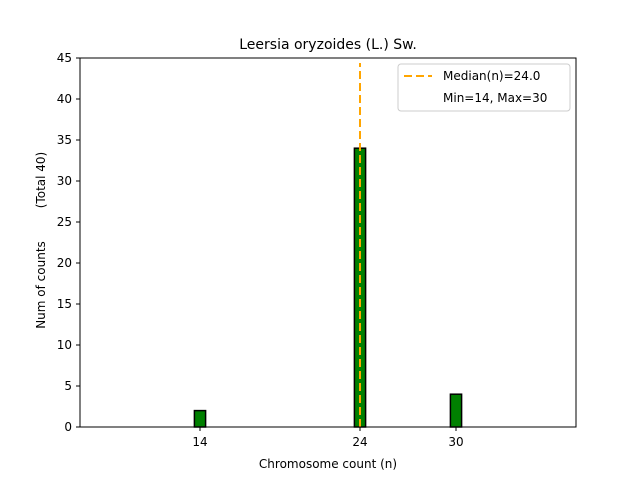  What do you see at coordinates (455, 442) in the screenshot?
I see `x-tick-label: 30` at bounding box center [455, 442].